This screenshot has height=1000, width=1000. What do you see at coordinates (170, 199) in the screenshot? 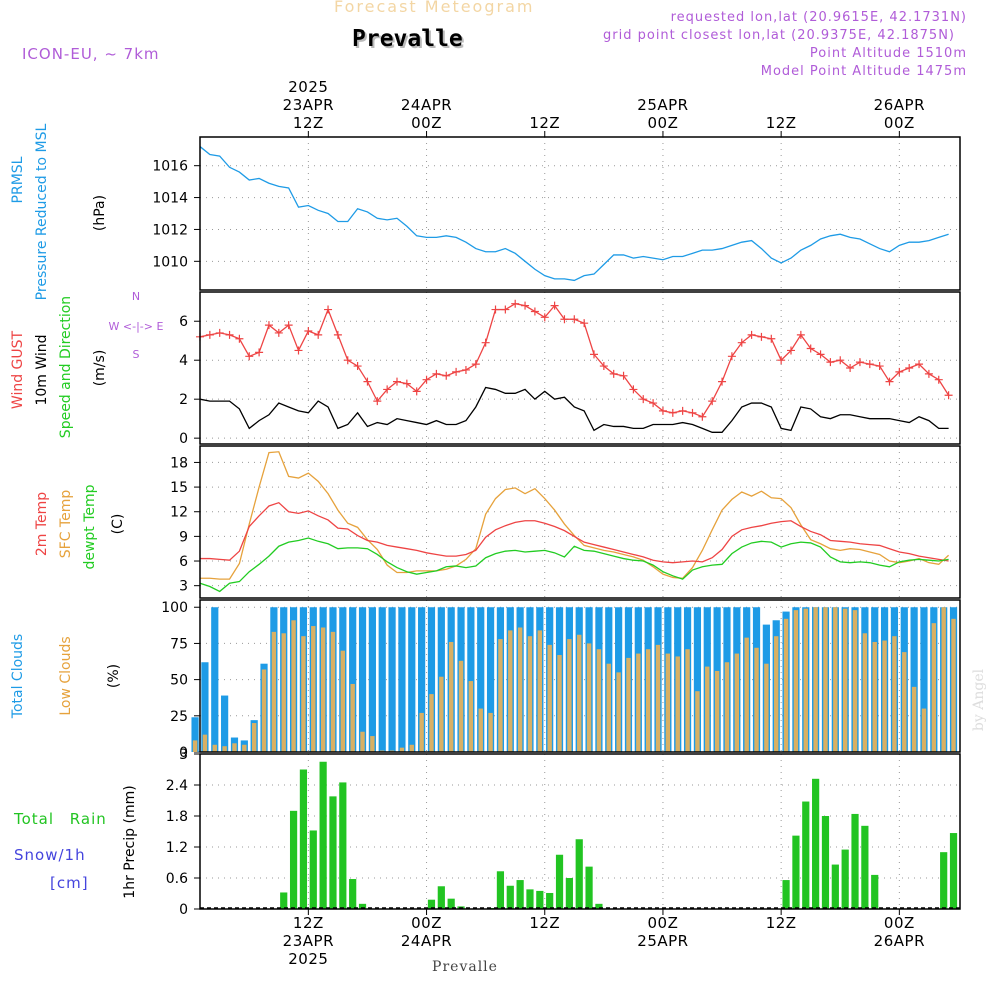
I see `pressure-ytick-label: 1014` at bounding box center [170, 199].